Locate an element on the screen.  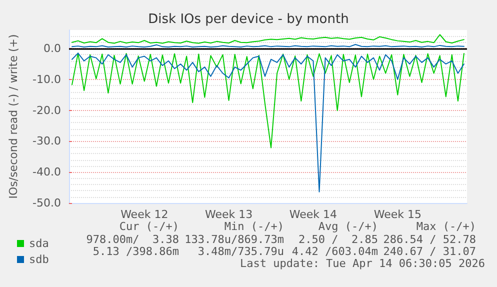
y-tick-label: -20.0 is located at coordinates (46, 110).